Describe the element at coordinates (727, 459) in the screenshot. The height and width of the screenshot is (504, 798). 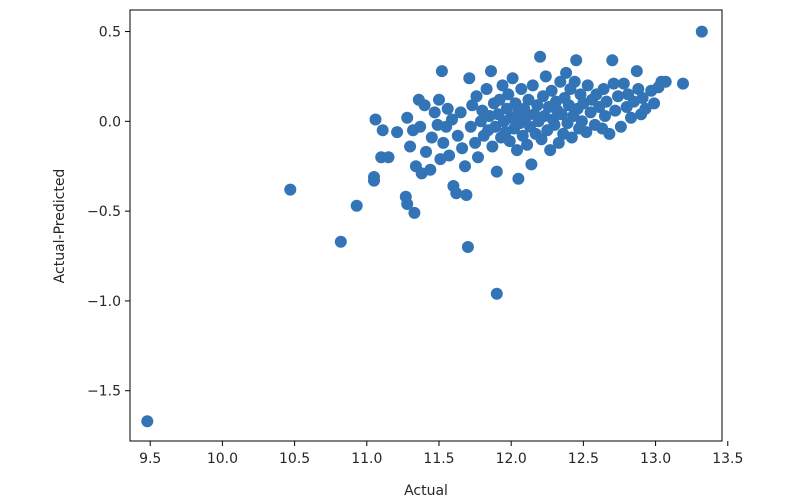
I see `x-tick-label: 13.5` at that location.